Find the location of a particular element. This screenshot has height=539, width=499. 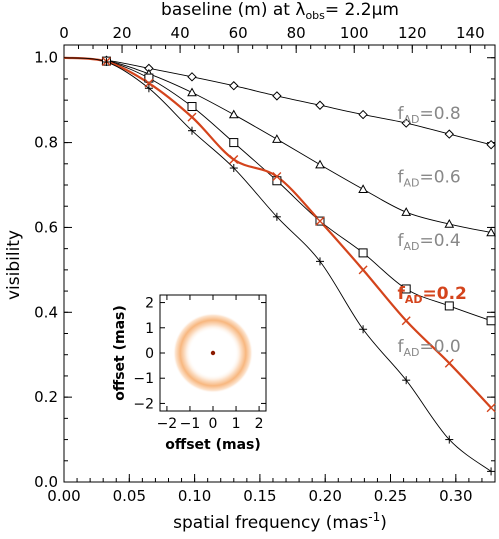

top-tick-label: 0 is located at coordinates (64, 33).